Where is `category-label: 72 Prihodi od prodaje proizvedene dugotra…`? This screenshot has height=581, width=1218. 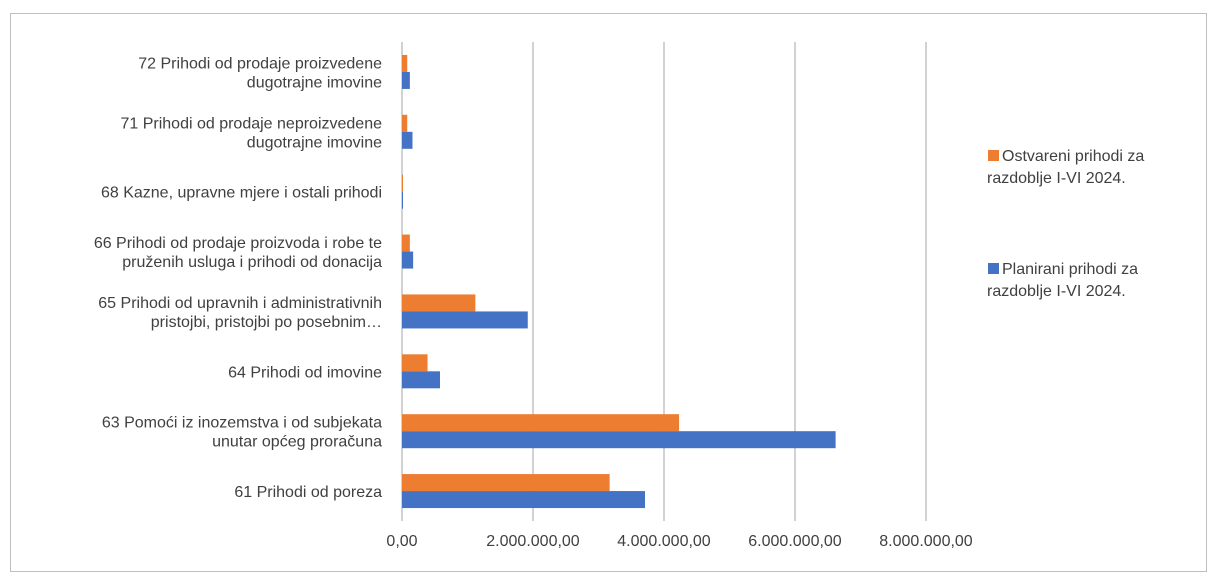
category-label: 72 Prihodi od prodaje proizvedene dugotra… is located at coordinates (260, 73).